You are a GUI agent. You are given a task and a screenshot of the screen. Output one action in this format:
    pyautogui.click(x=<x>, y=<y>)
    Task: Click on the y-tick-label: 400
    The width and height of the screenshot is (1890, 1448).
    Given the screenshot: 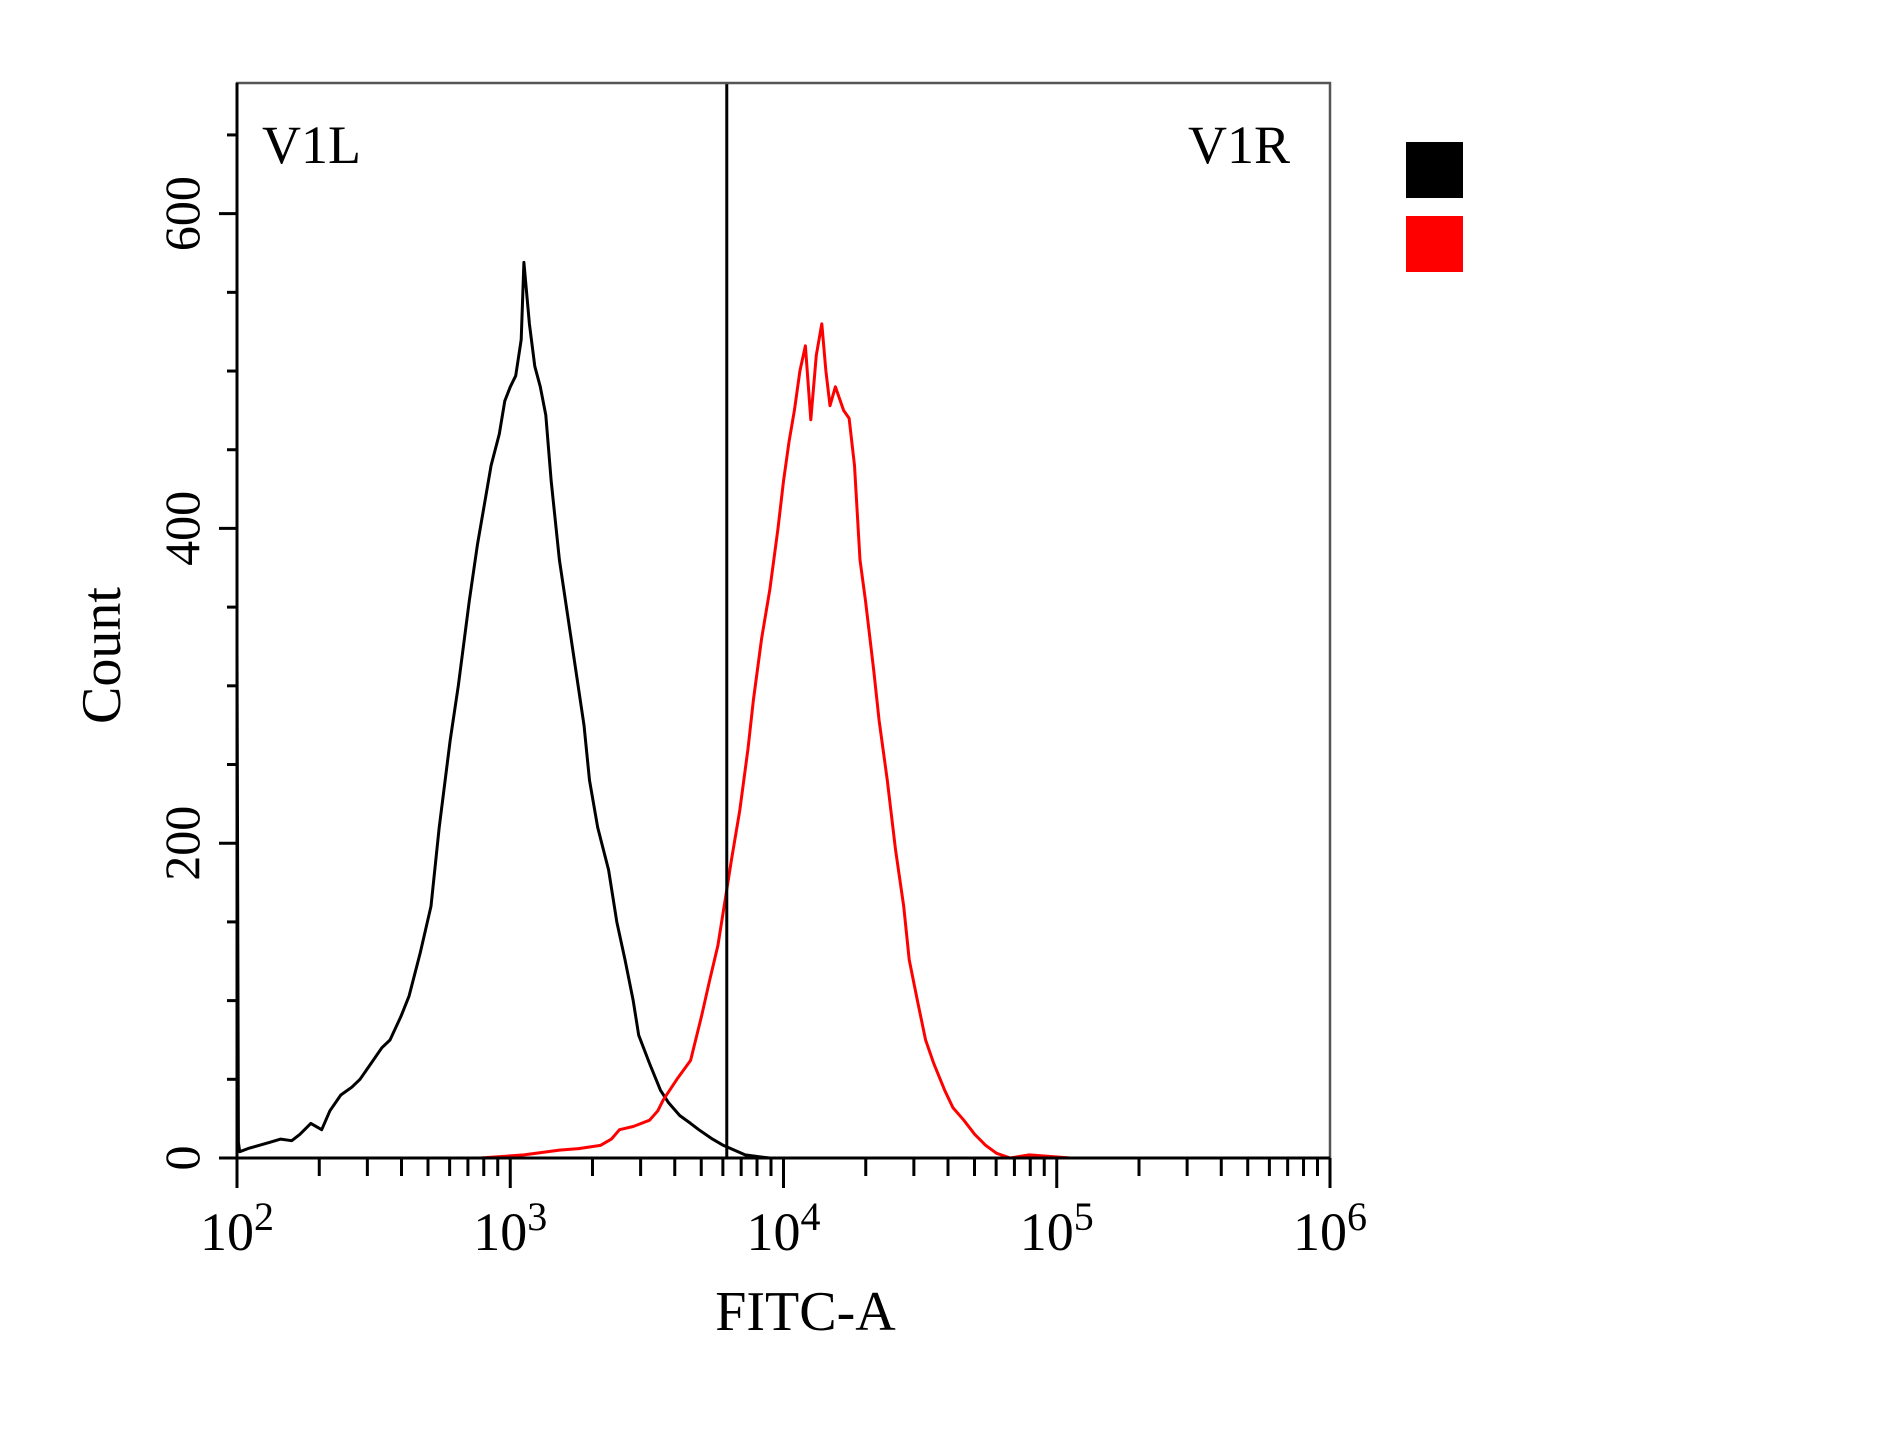 What is the action you would take?
    pyautogui.click(x=182, y=528)
    